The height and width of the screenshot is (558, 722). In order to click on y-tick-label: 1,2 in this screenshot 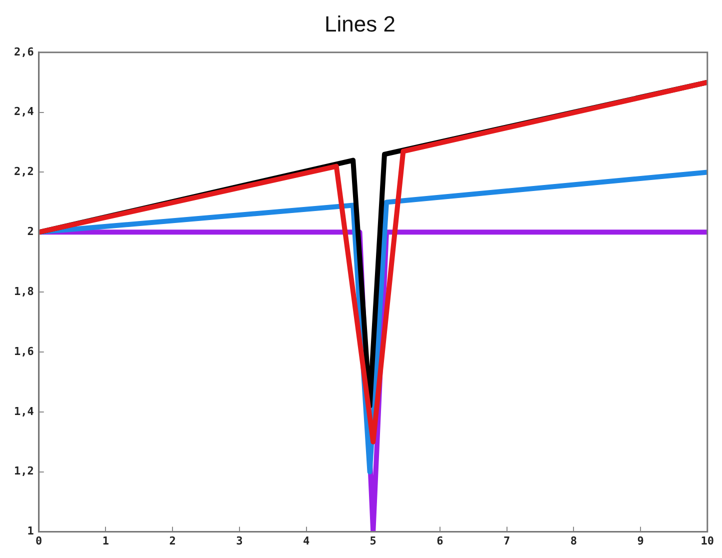, I will do `click(24, 471)`.